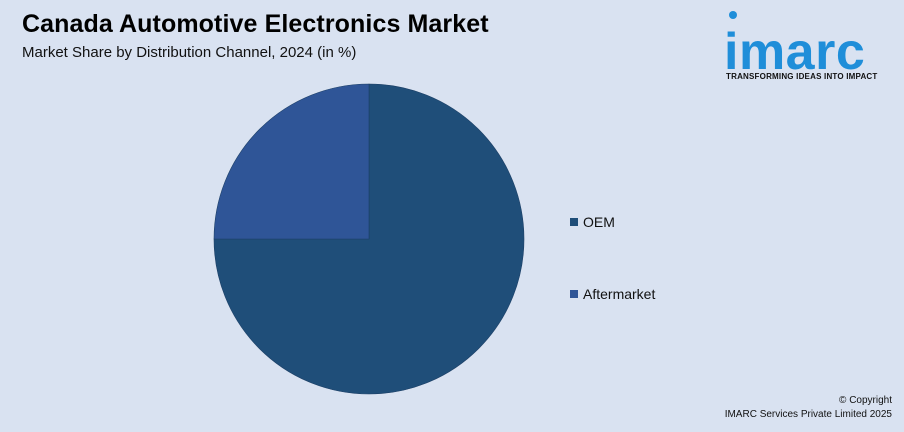 Image resolution: width=904 pixels, height=432 pixels. I want to click on legend-swatch-aftermarket, so click(574, 294).